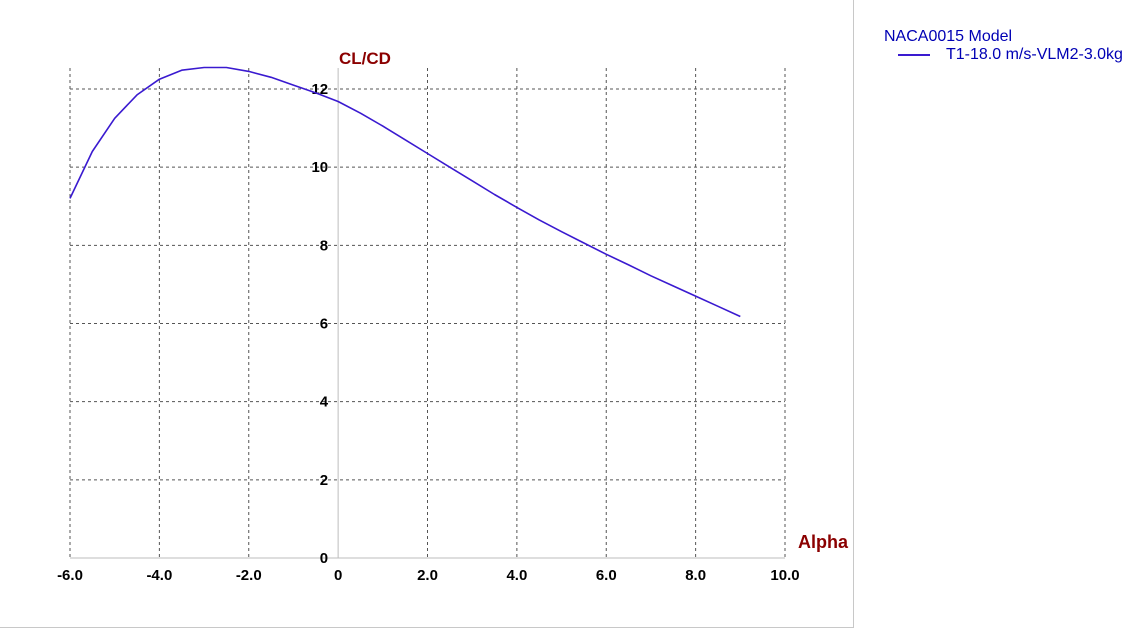 The height and width of the screenshot is (630, 1140). I want to click on y-tick-label: 0, so click(324, 558).